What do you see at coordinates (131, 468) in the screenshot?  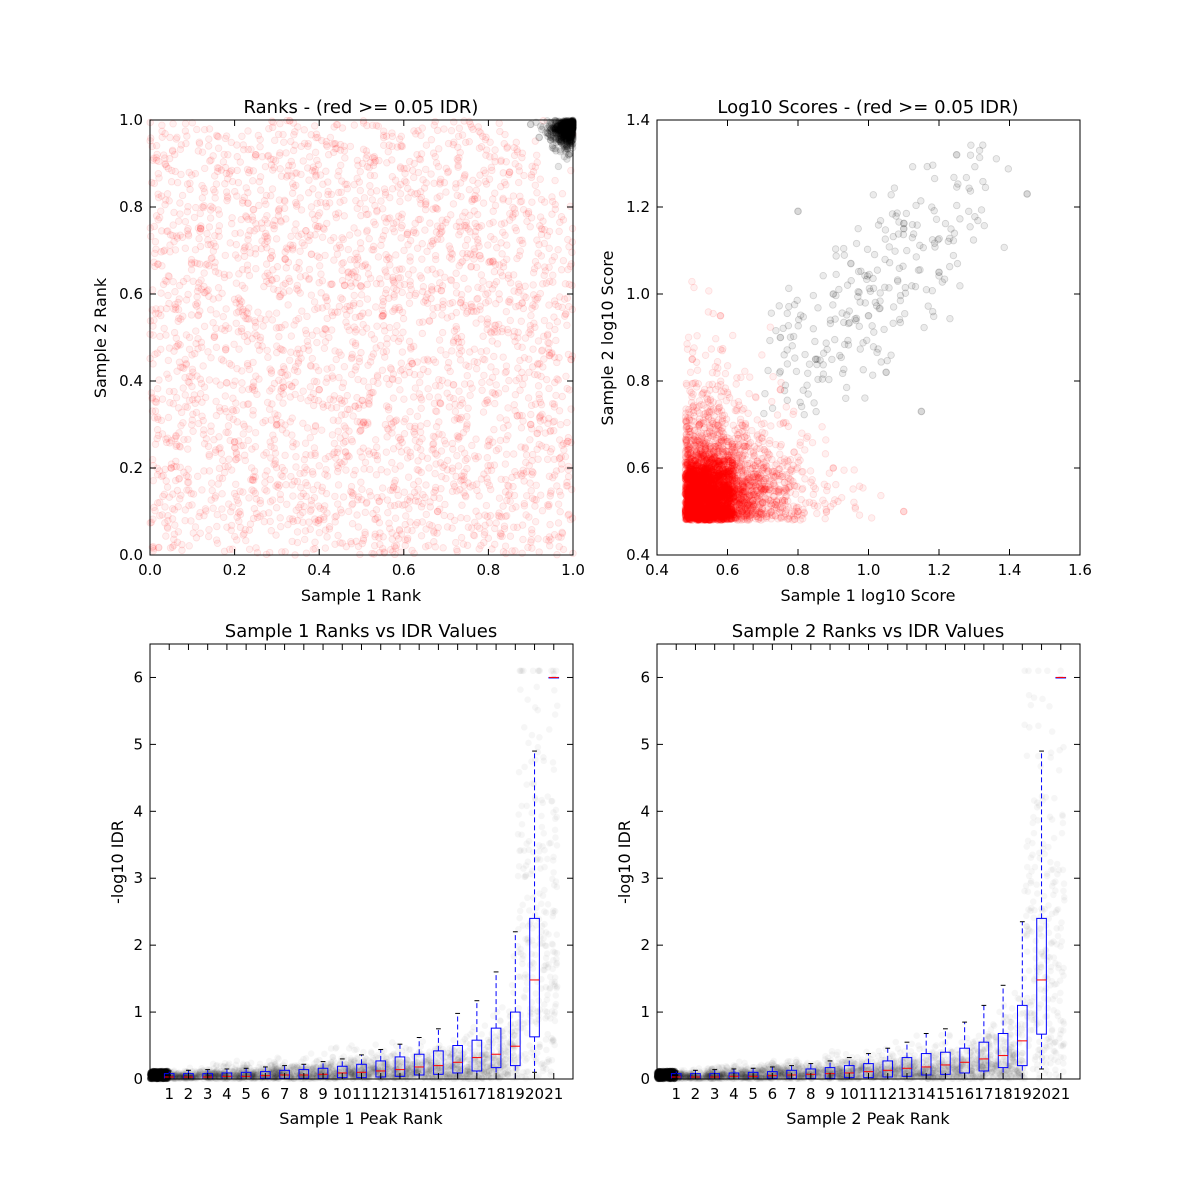 I see `y-tick-label: 0.2` at bounding box center [131, 468].